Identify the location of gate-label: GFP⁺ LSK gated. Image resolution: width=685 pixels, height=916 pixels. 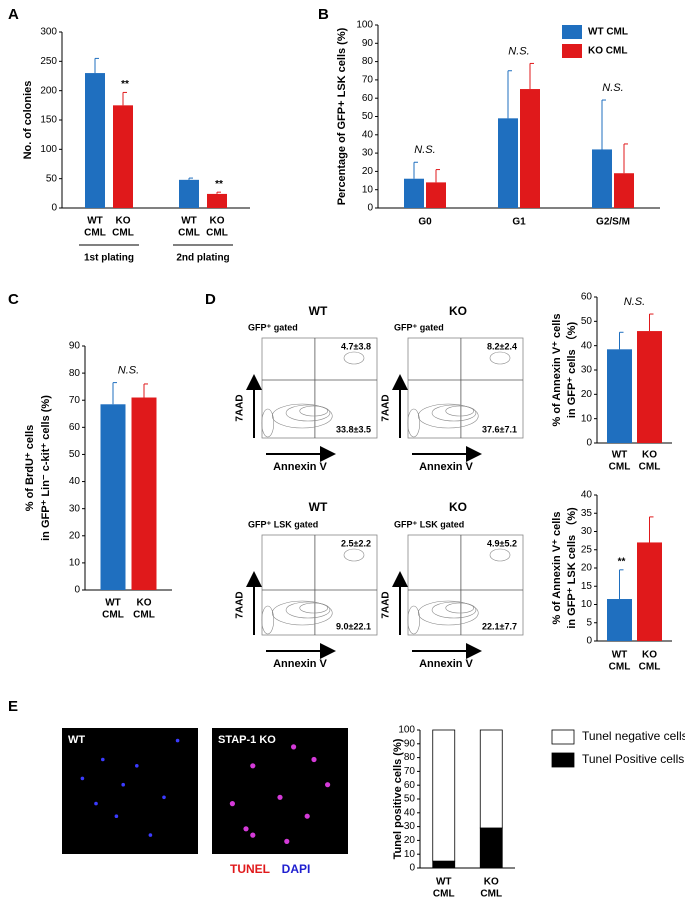
(283, 524).